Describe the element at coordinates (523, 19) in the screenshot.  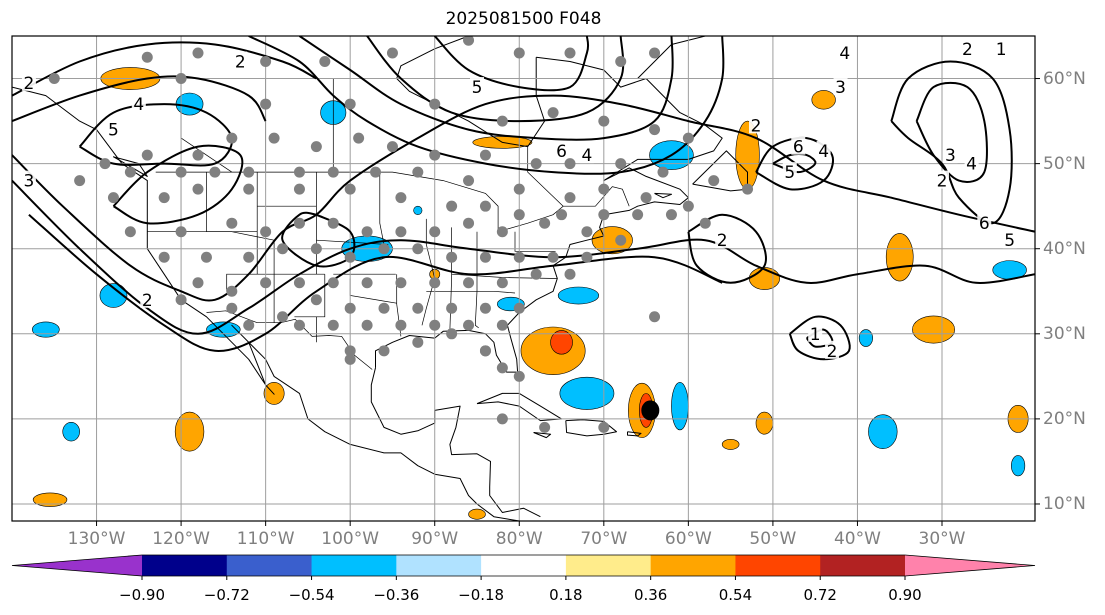
I see `chart-title: 2025081500 F048` at that location.